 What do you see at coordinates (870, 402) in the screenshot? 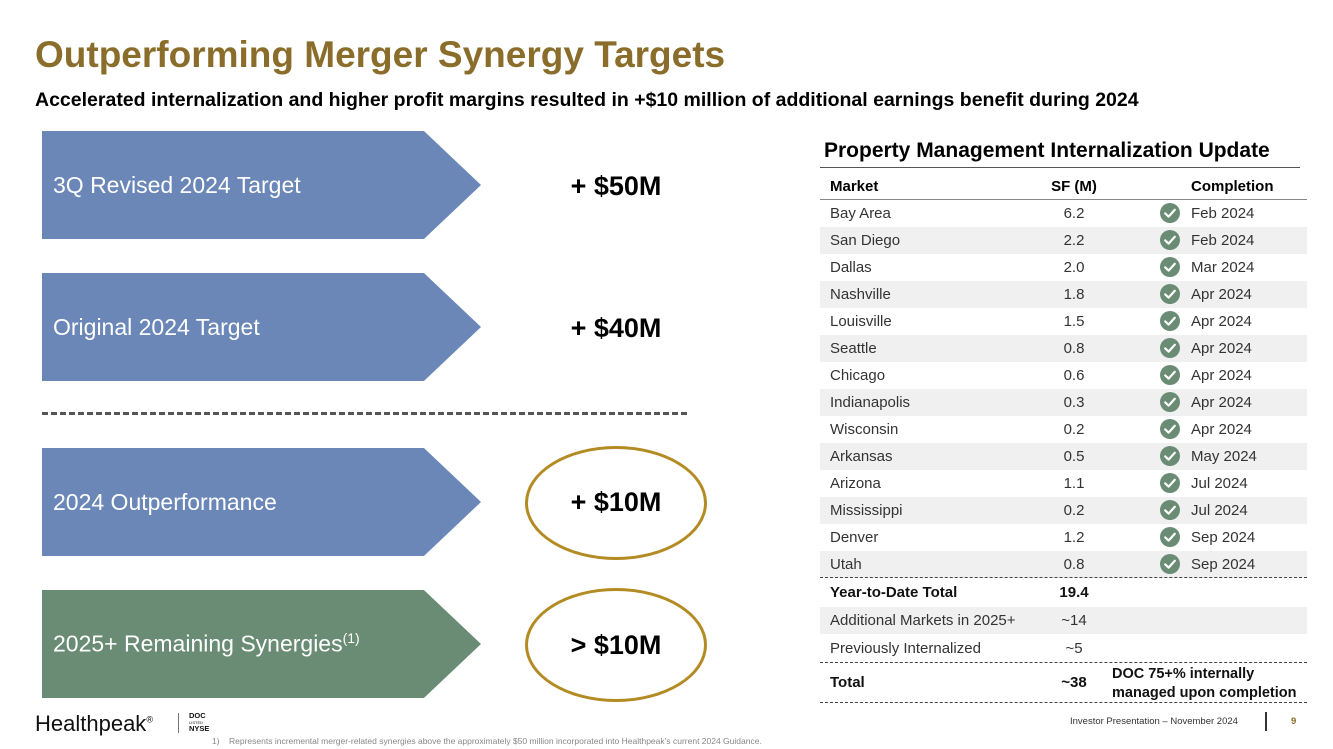
I see `market-cell: Indianapolis` at bounding box center [870, 402].